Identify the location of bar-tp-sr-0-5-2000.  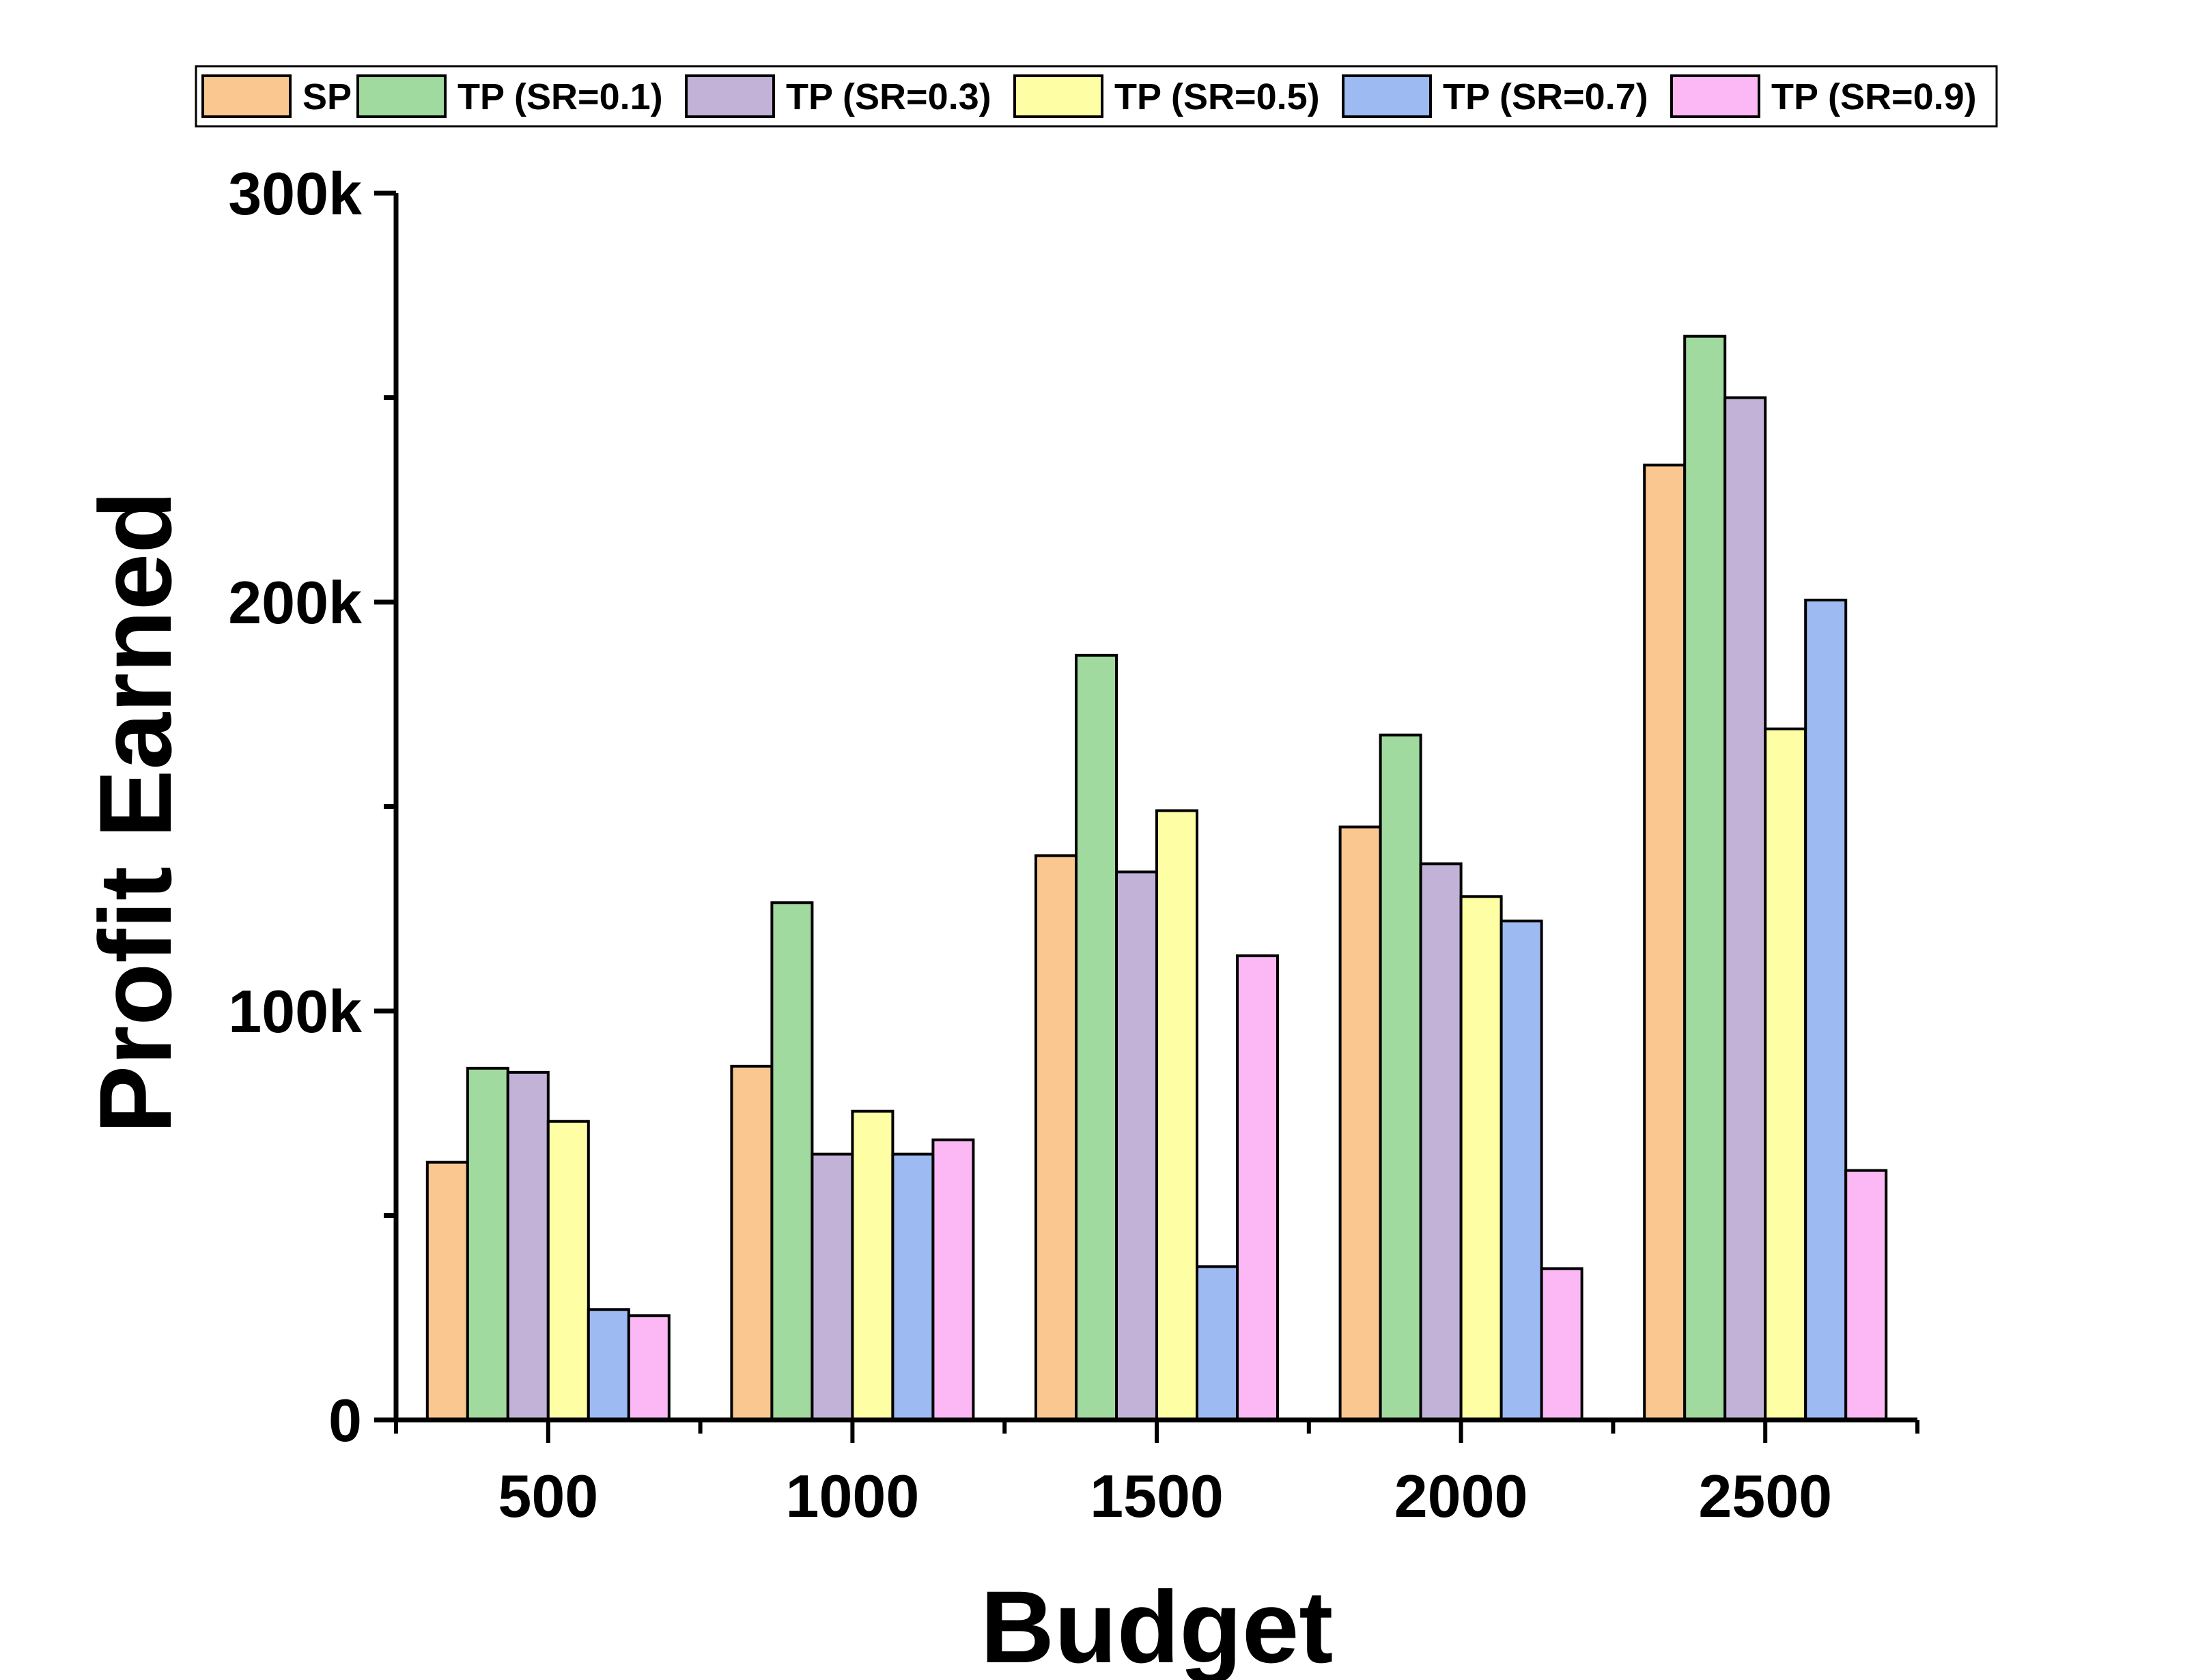
(1481, 1158).